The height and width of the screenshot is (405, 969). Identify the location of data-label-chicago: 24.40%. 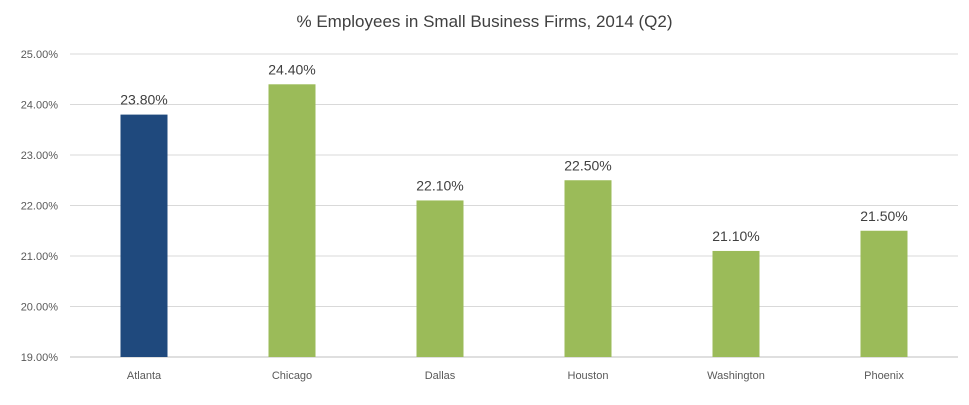
(291, 69).